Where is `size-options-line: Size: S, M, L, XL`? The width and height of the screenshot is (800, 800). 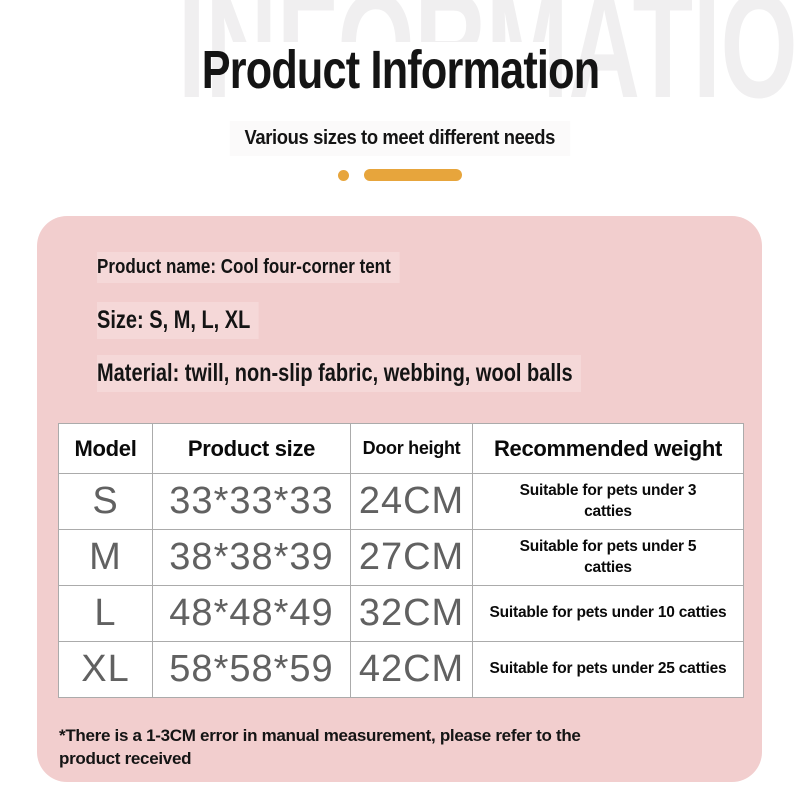
size-options-line: Size: S, M, L, XL is located at coordinates (178, 320).